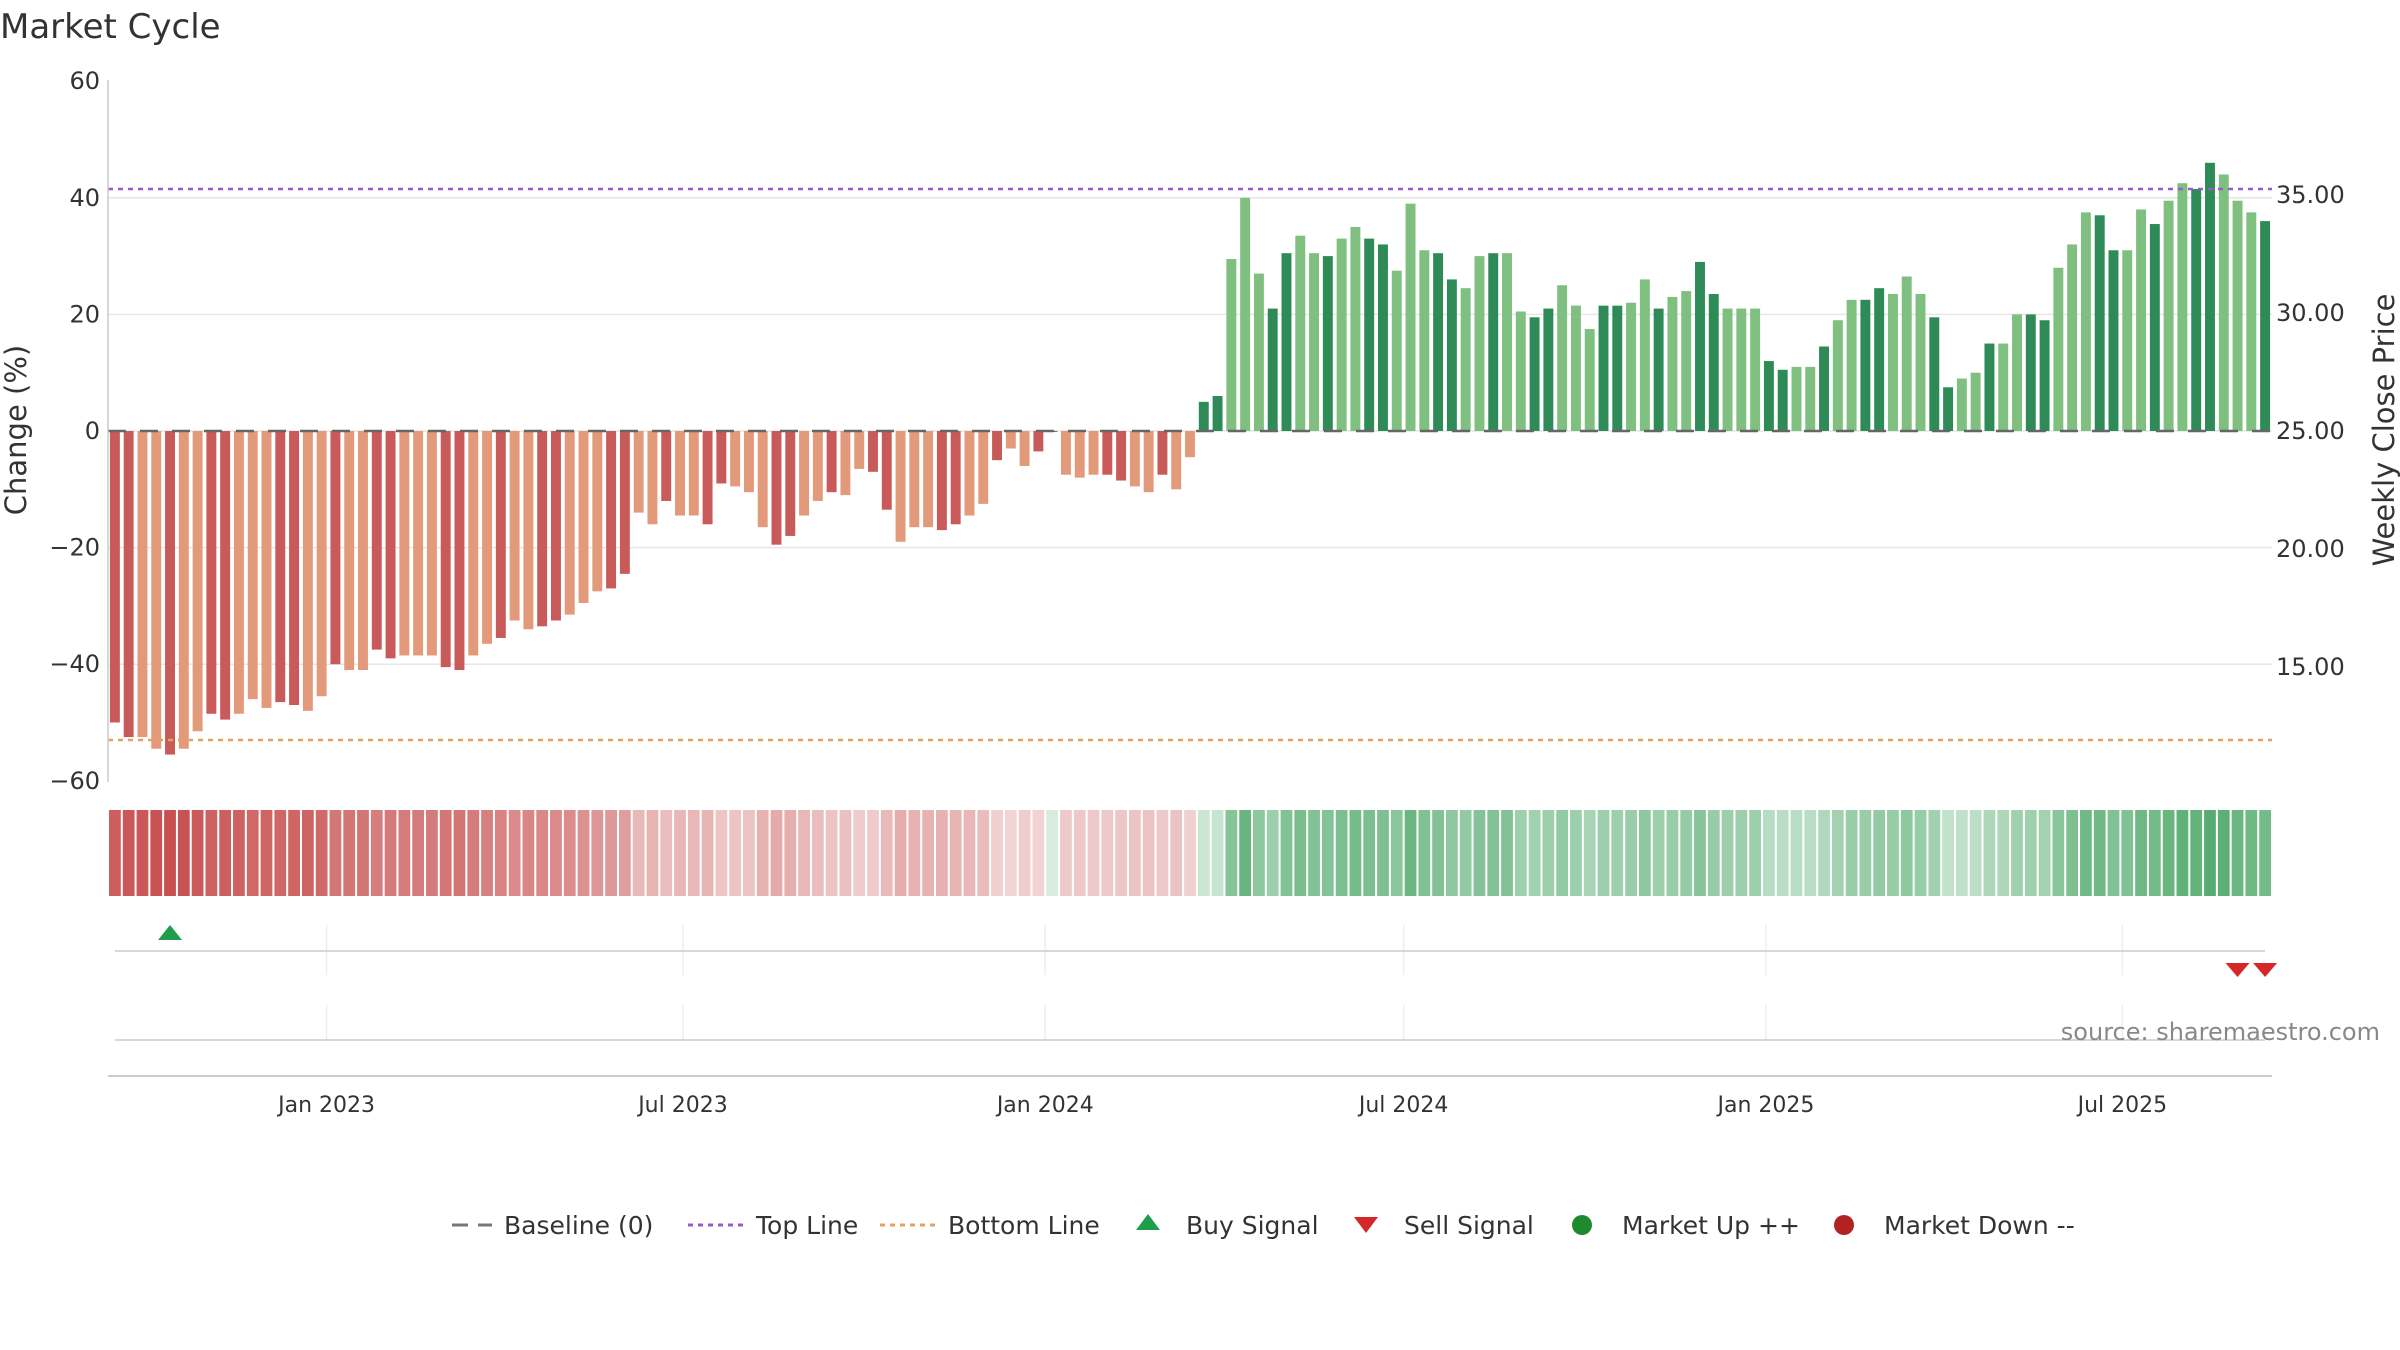 The image size is (2400, 1350). Describe the element at coordinates (1711, 1225) in the screenshot. I see `legend-label: Market Up ++` at that location.